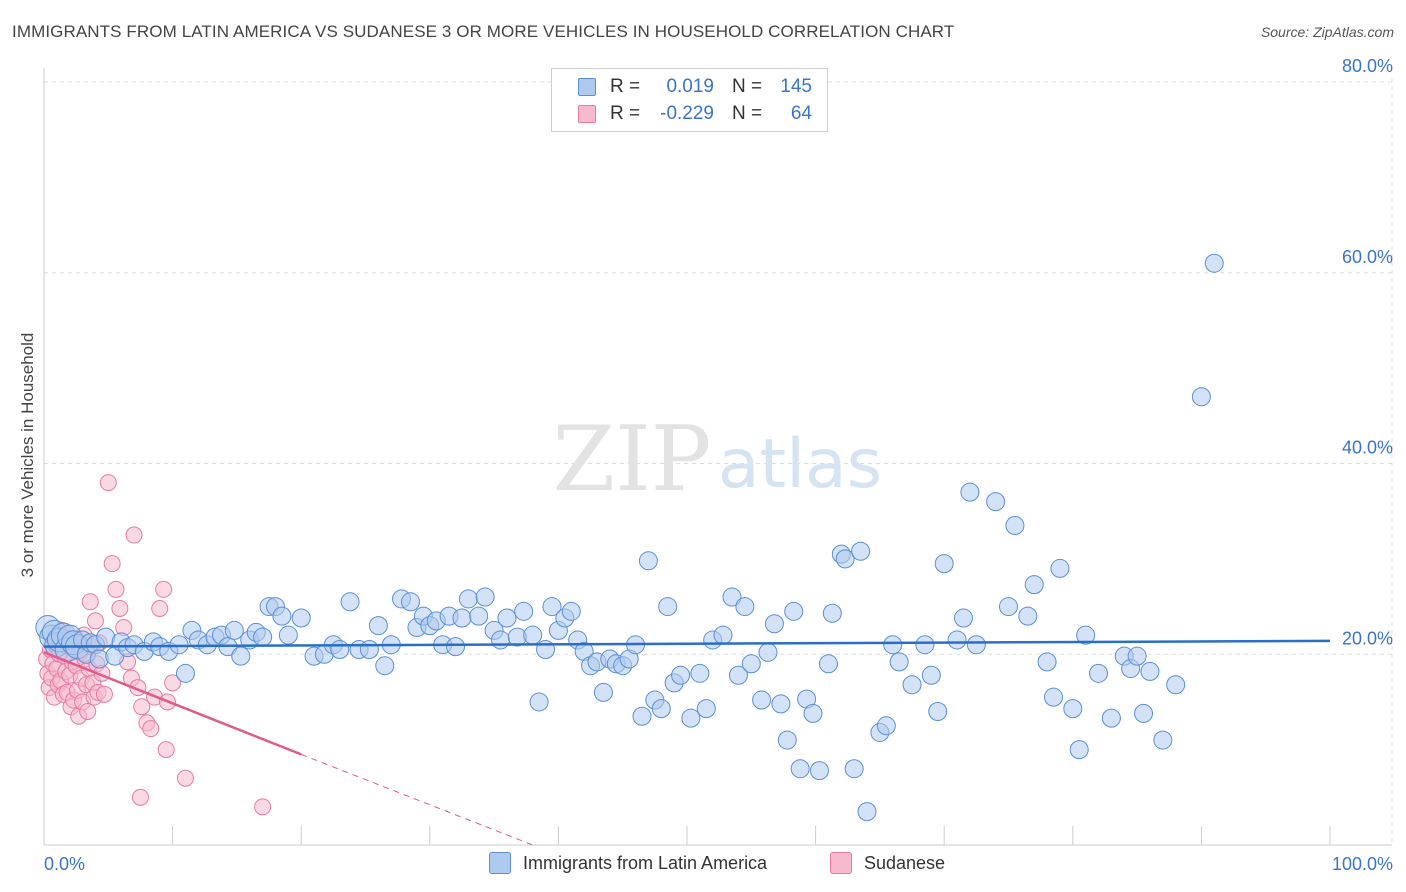 This screenshot has width=1406, height=892. What do you see at coordinates (800, 464) in the screenshot?
I see `watermark-atlas: atlas` at bounding box center [800, 464].